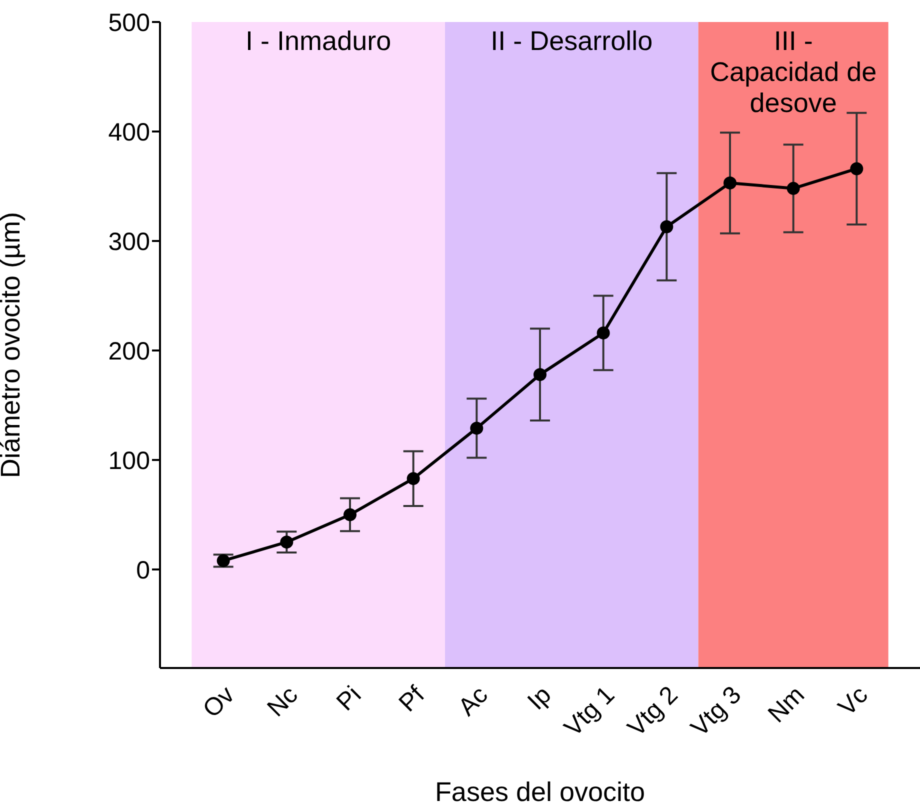 Image resolution: width=920 pixels, height=808 pixels. What do you see at coordinates (129, 351) in the screenshot?
I see `y-tick-label: 200` at bounding box center [129, 351].